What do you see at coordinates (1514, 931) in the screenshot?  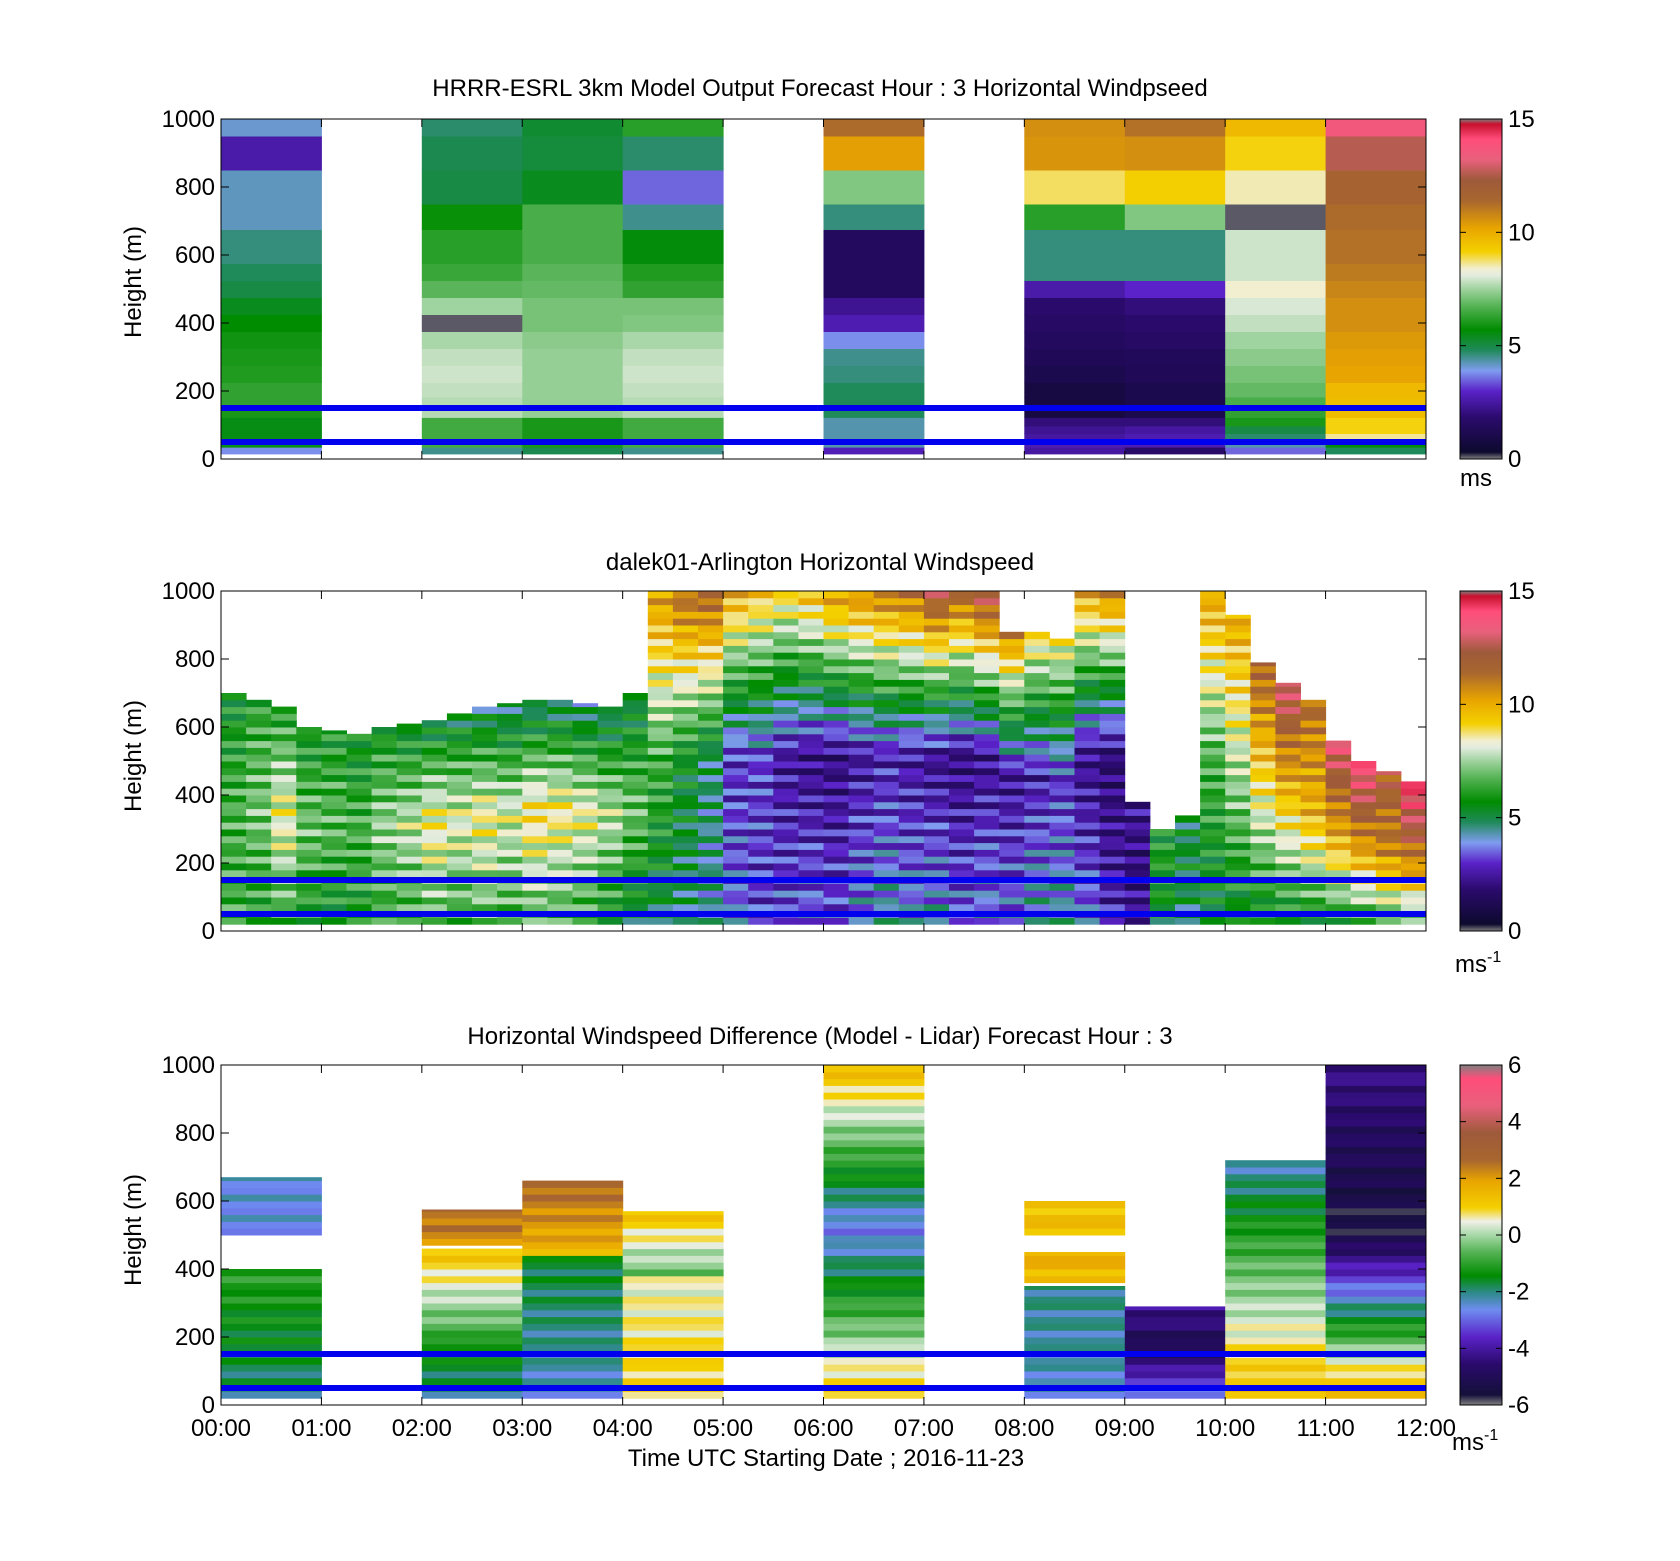 I see `colorbar-tick-label: 0` at bounding box center [1514, 931].